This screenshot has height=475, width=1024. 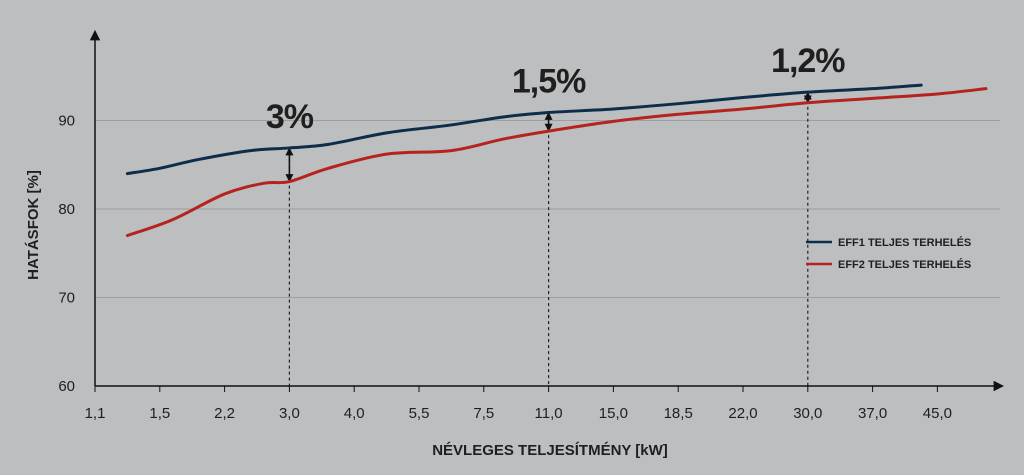 What do you see at coordinates (66, 298) in the screenshot?
I see `y-tick-label: 70` at bounding box center [66, 298].